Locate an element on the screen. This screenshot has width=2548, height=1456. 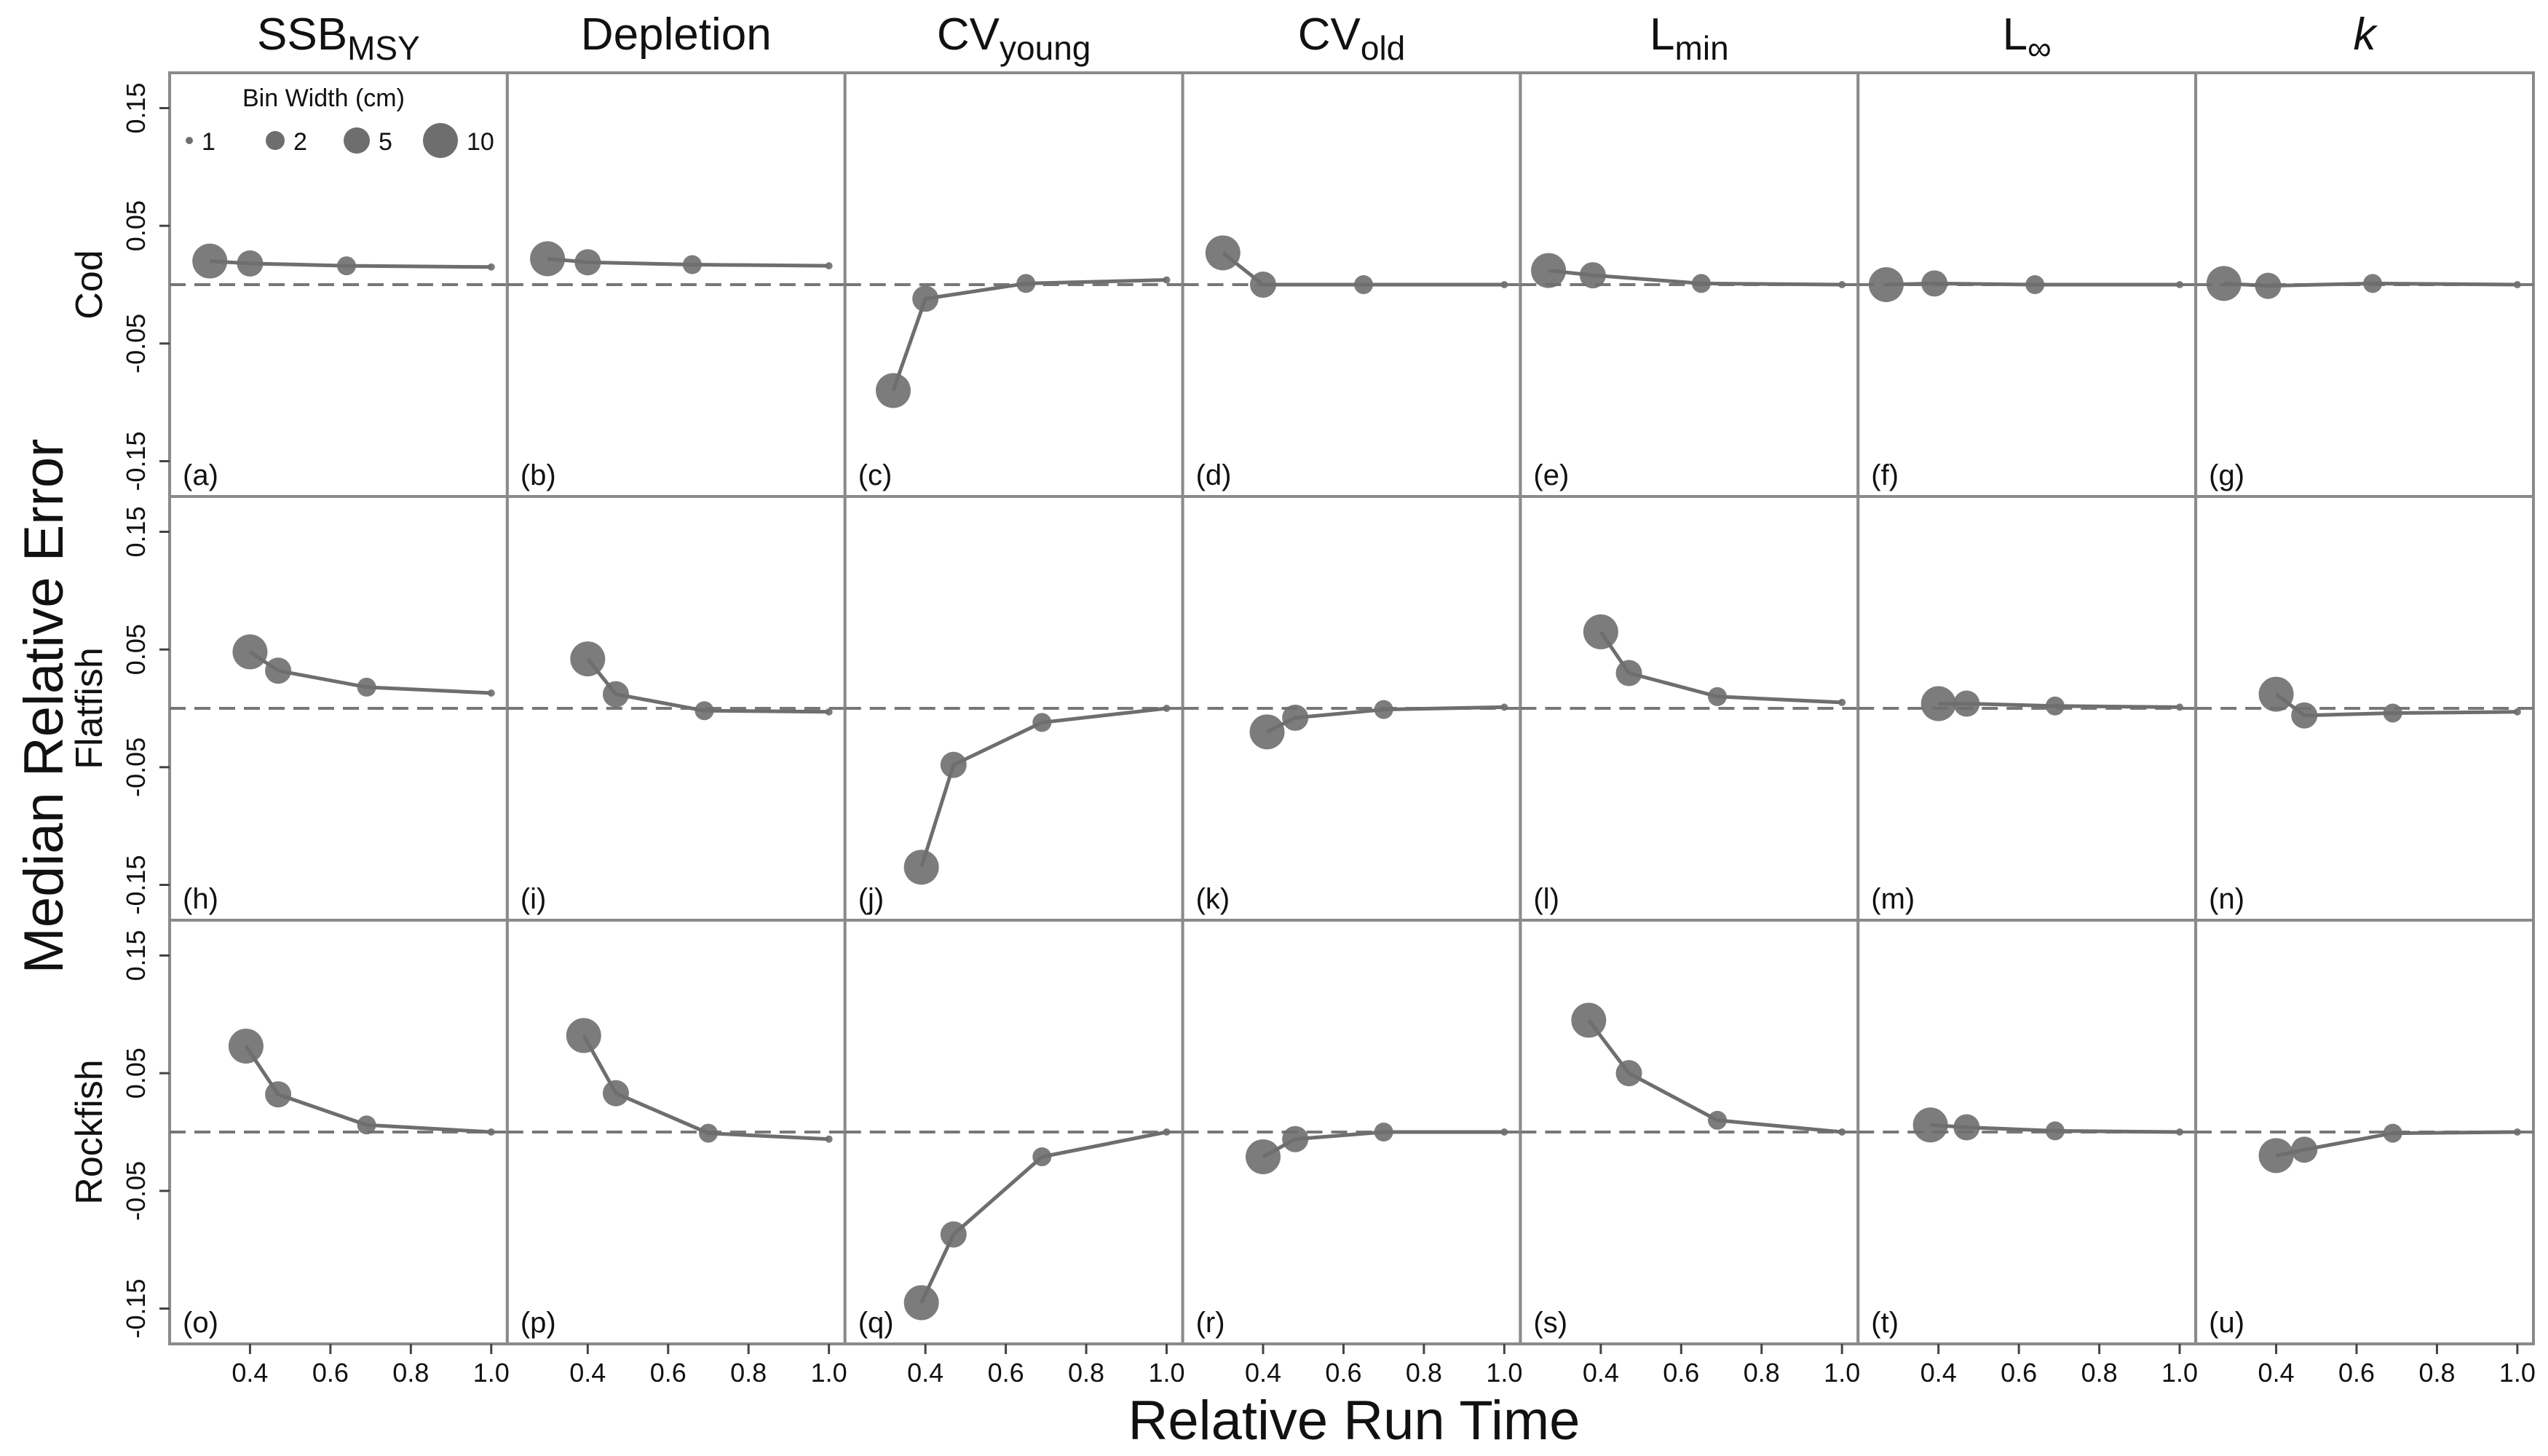
panel-flatfish-k: (n) is located at coordinates (2364, 708).